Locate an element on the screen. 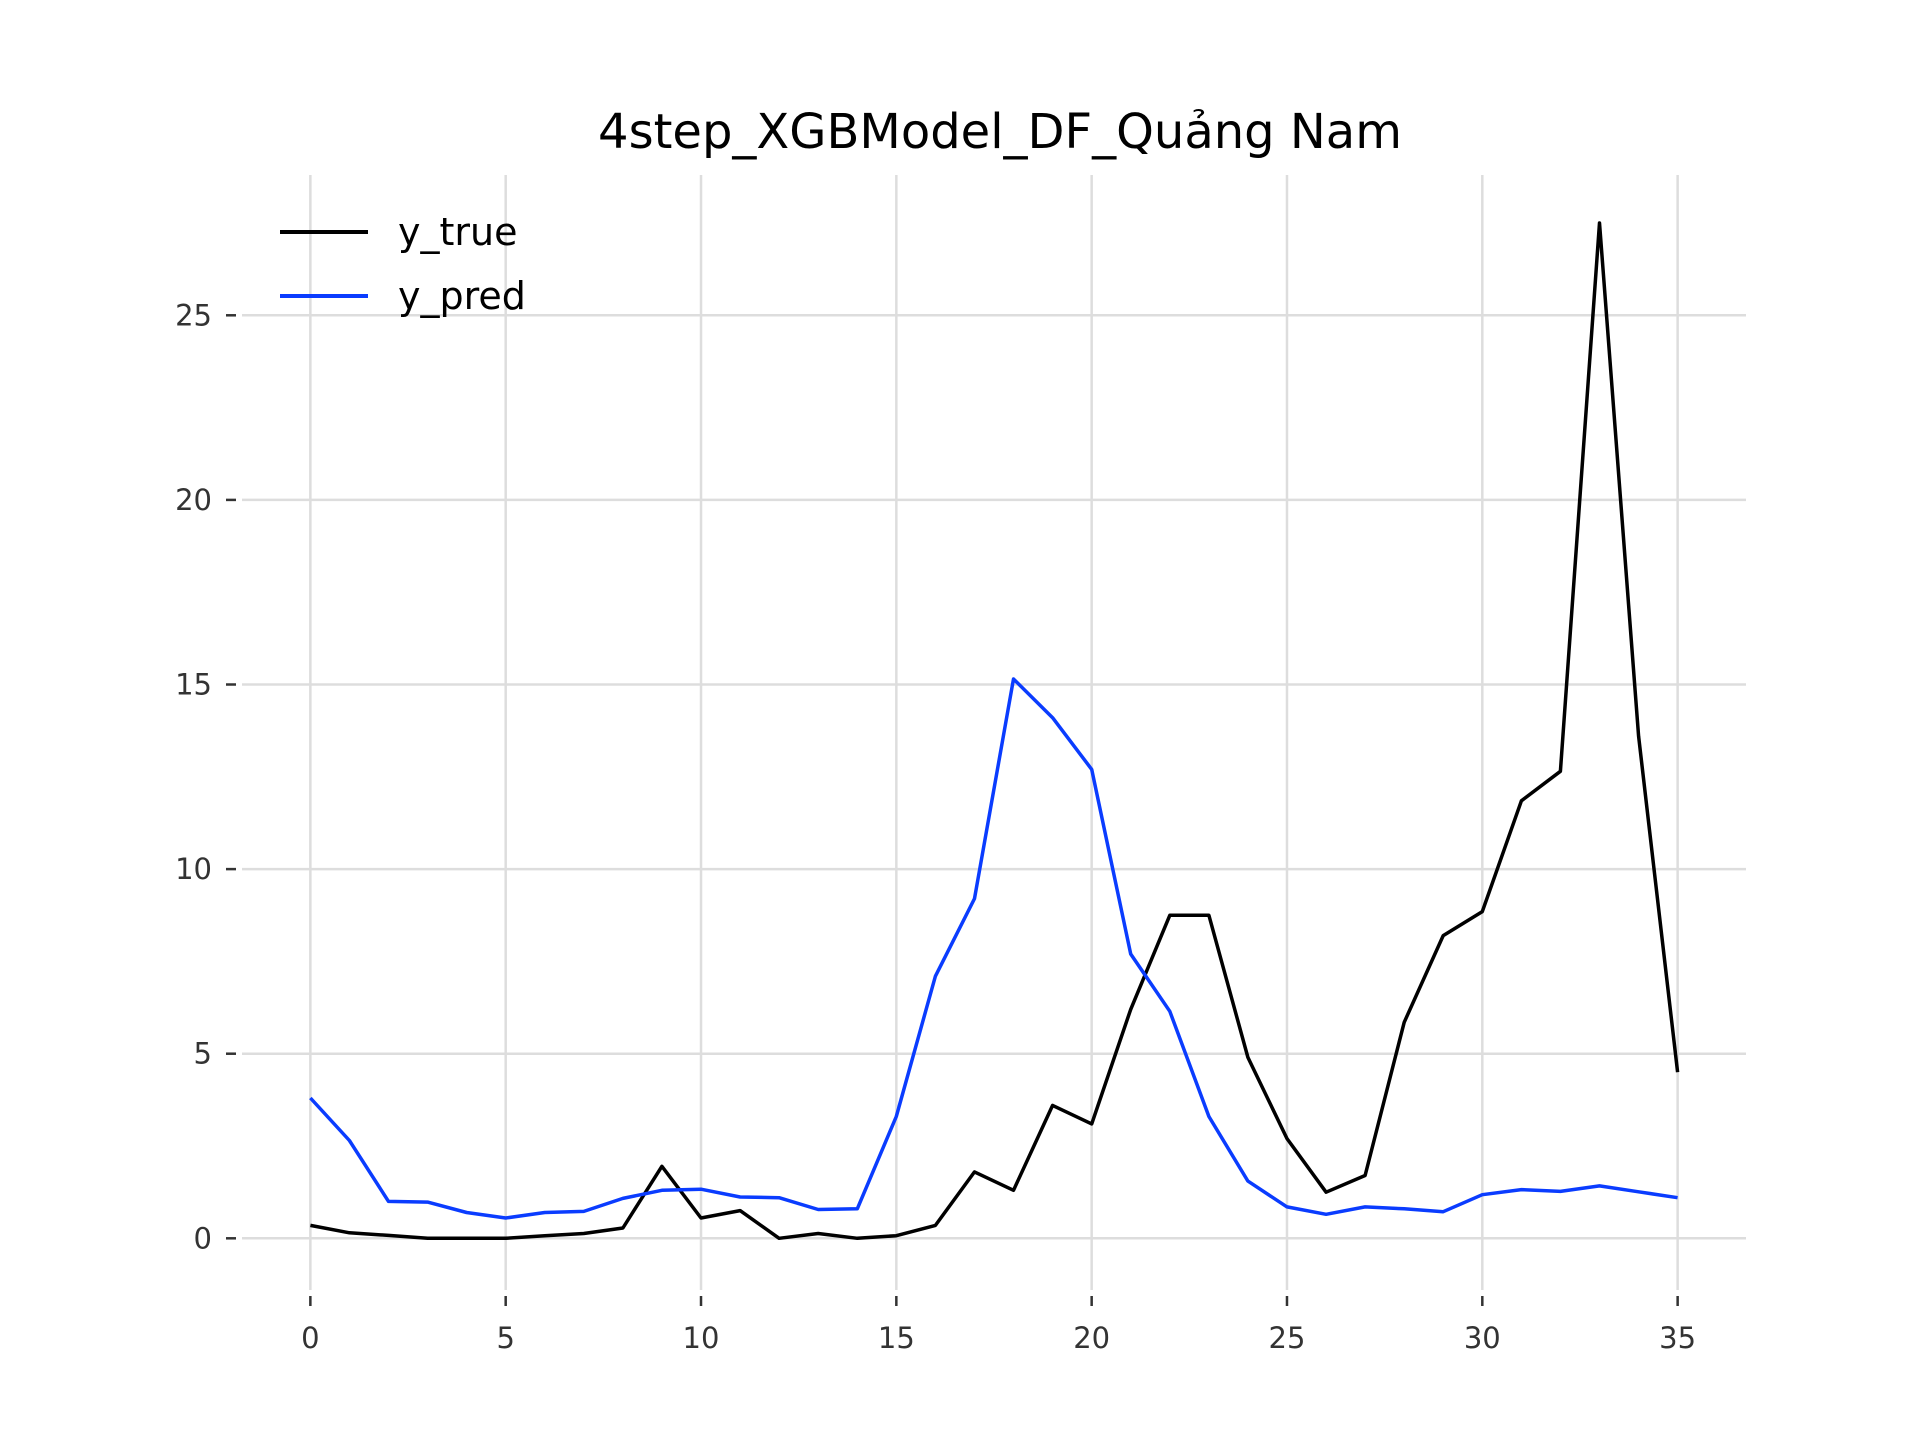 The image size is (1920, 1440). y-tick-label: 20 is located at coordinates (193, 500).